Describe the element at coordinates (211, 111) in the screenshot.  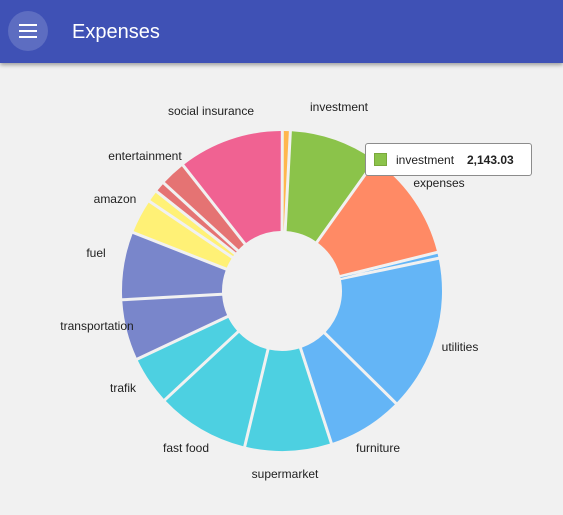
I see `slice-label: social insurance` at that location.